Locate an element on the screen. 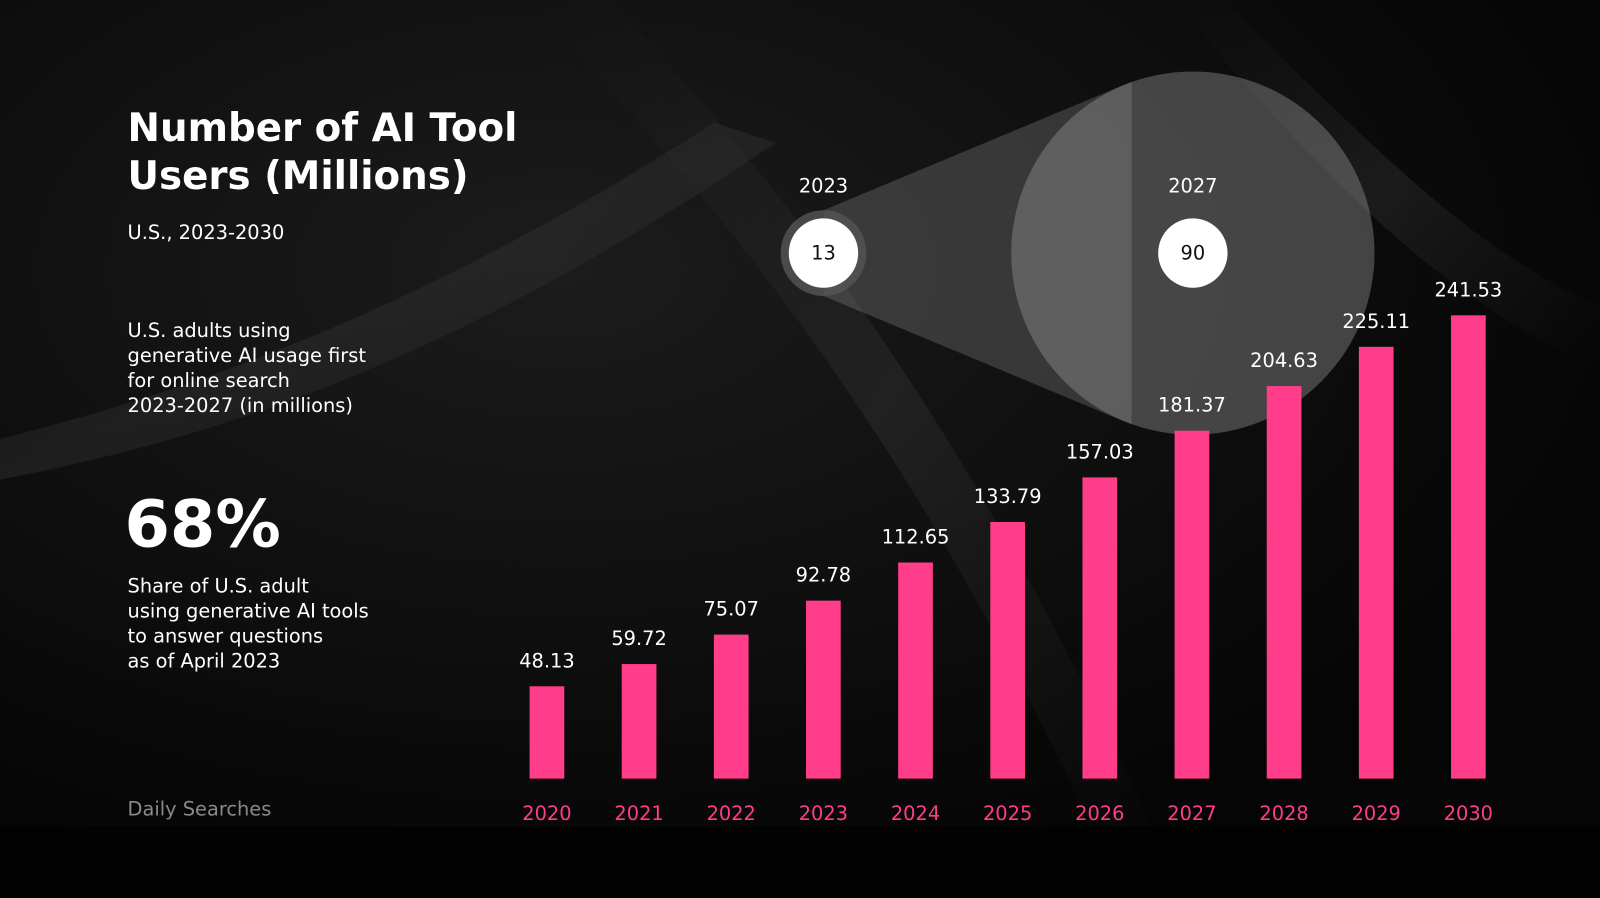 This screenshot has width=1600, height=898. inset-value: 13 is located at coordinates (823, 253).